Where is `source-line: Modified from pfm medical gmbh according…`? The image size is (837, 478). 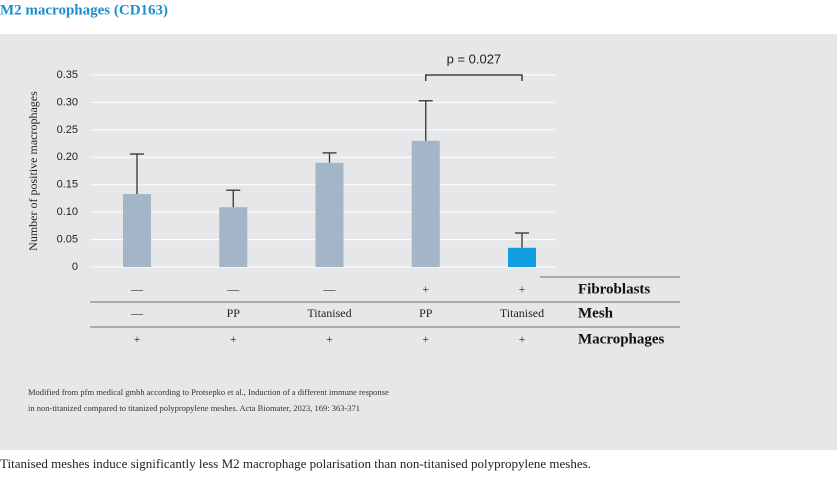 source-line: Modified from pfm medical gmbh according… is located at coordinates (208, 392).